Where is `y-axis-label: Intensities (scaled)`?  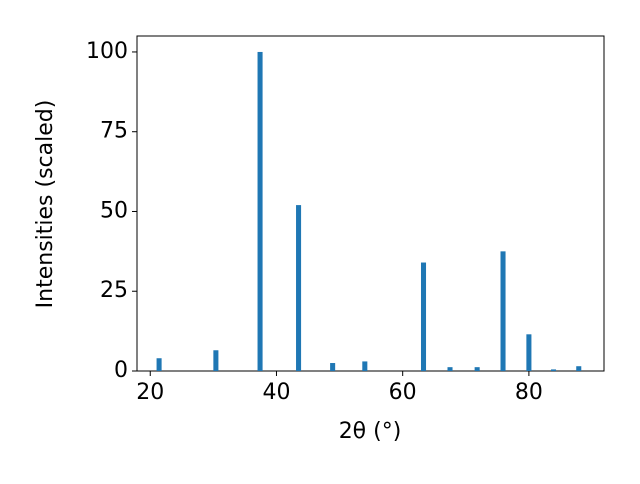 y-axis-label: Intensities (scaled) is located at coordinates (45, 204).